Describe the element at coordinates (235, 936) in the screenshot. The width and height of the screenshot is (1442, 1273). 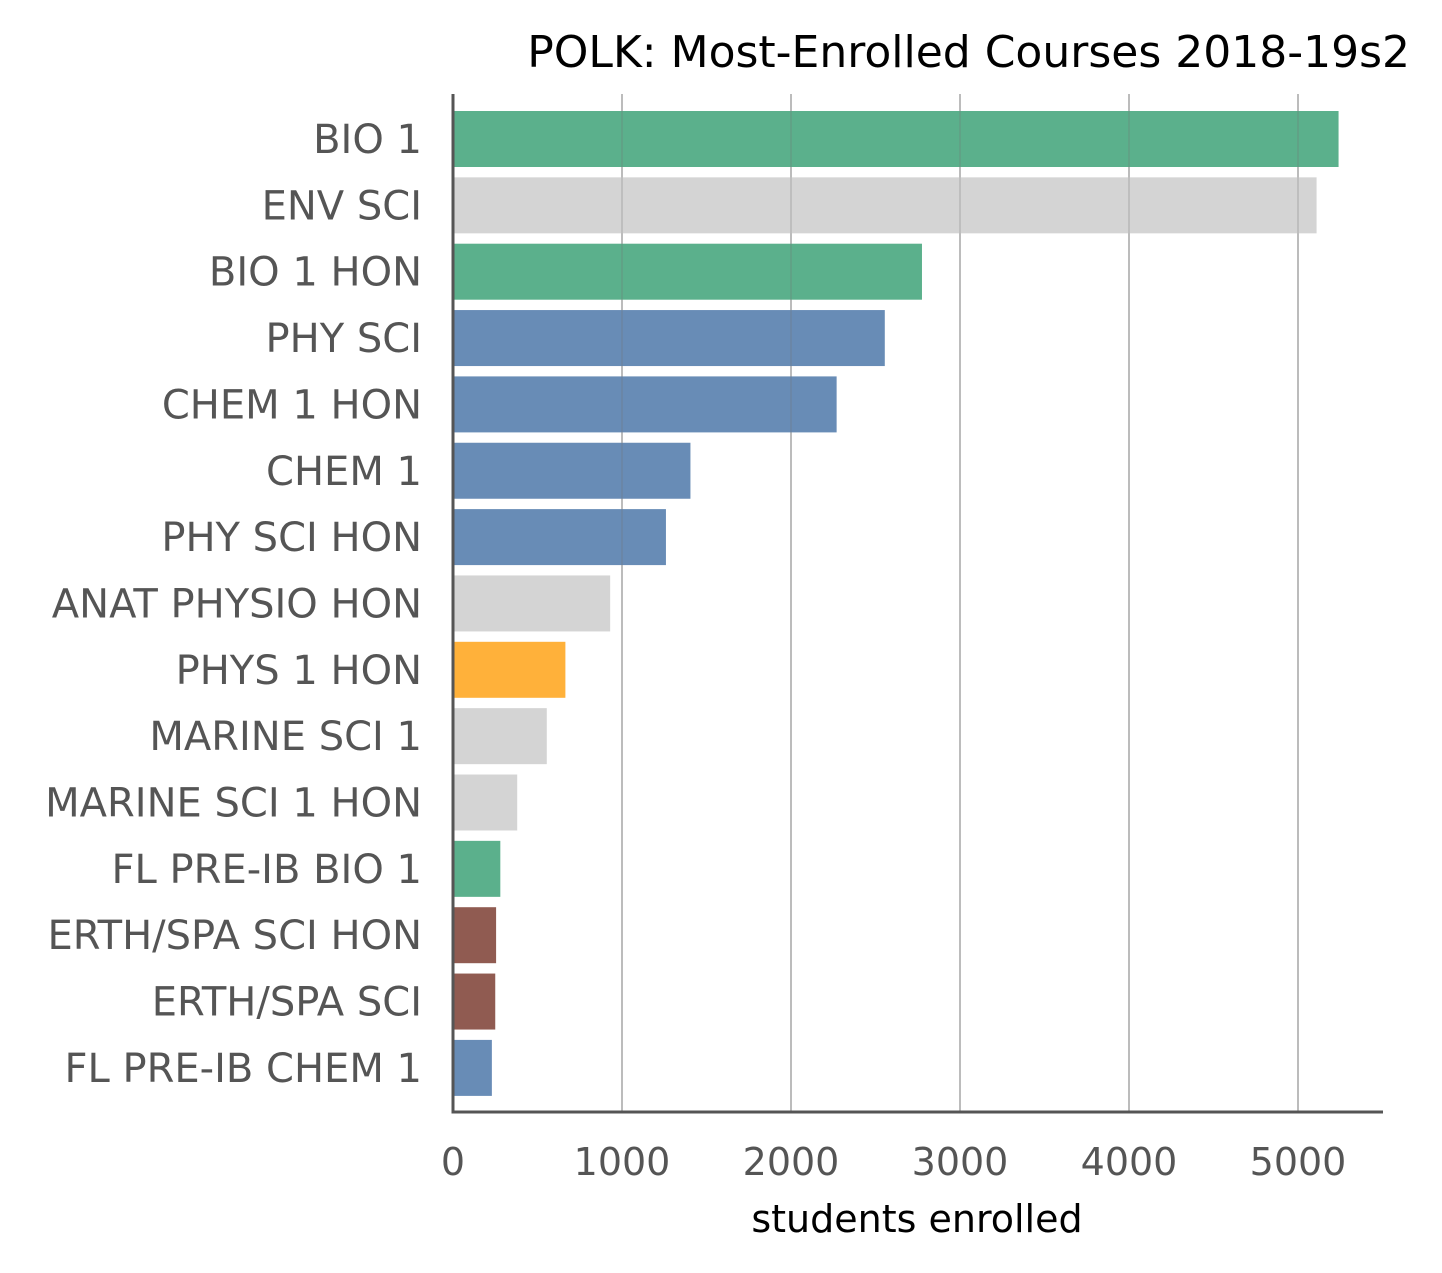
I see `category-label-erth-spa-sci-hon: ERTH/SPA SCI HON` at that location.